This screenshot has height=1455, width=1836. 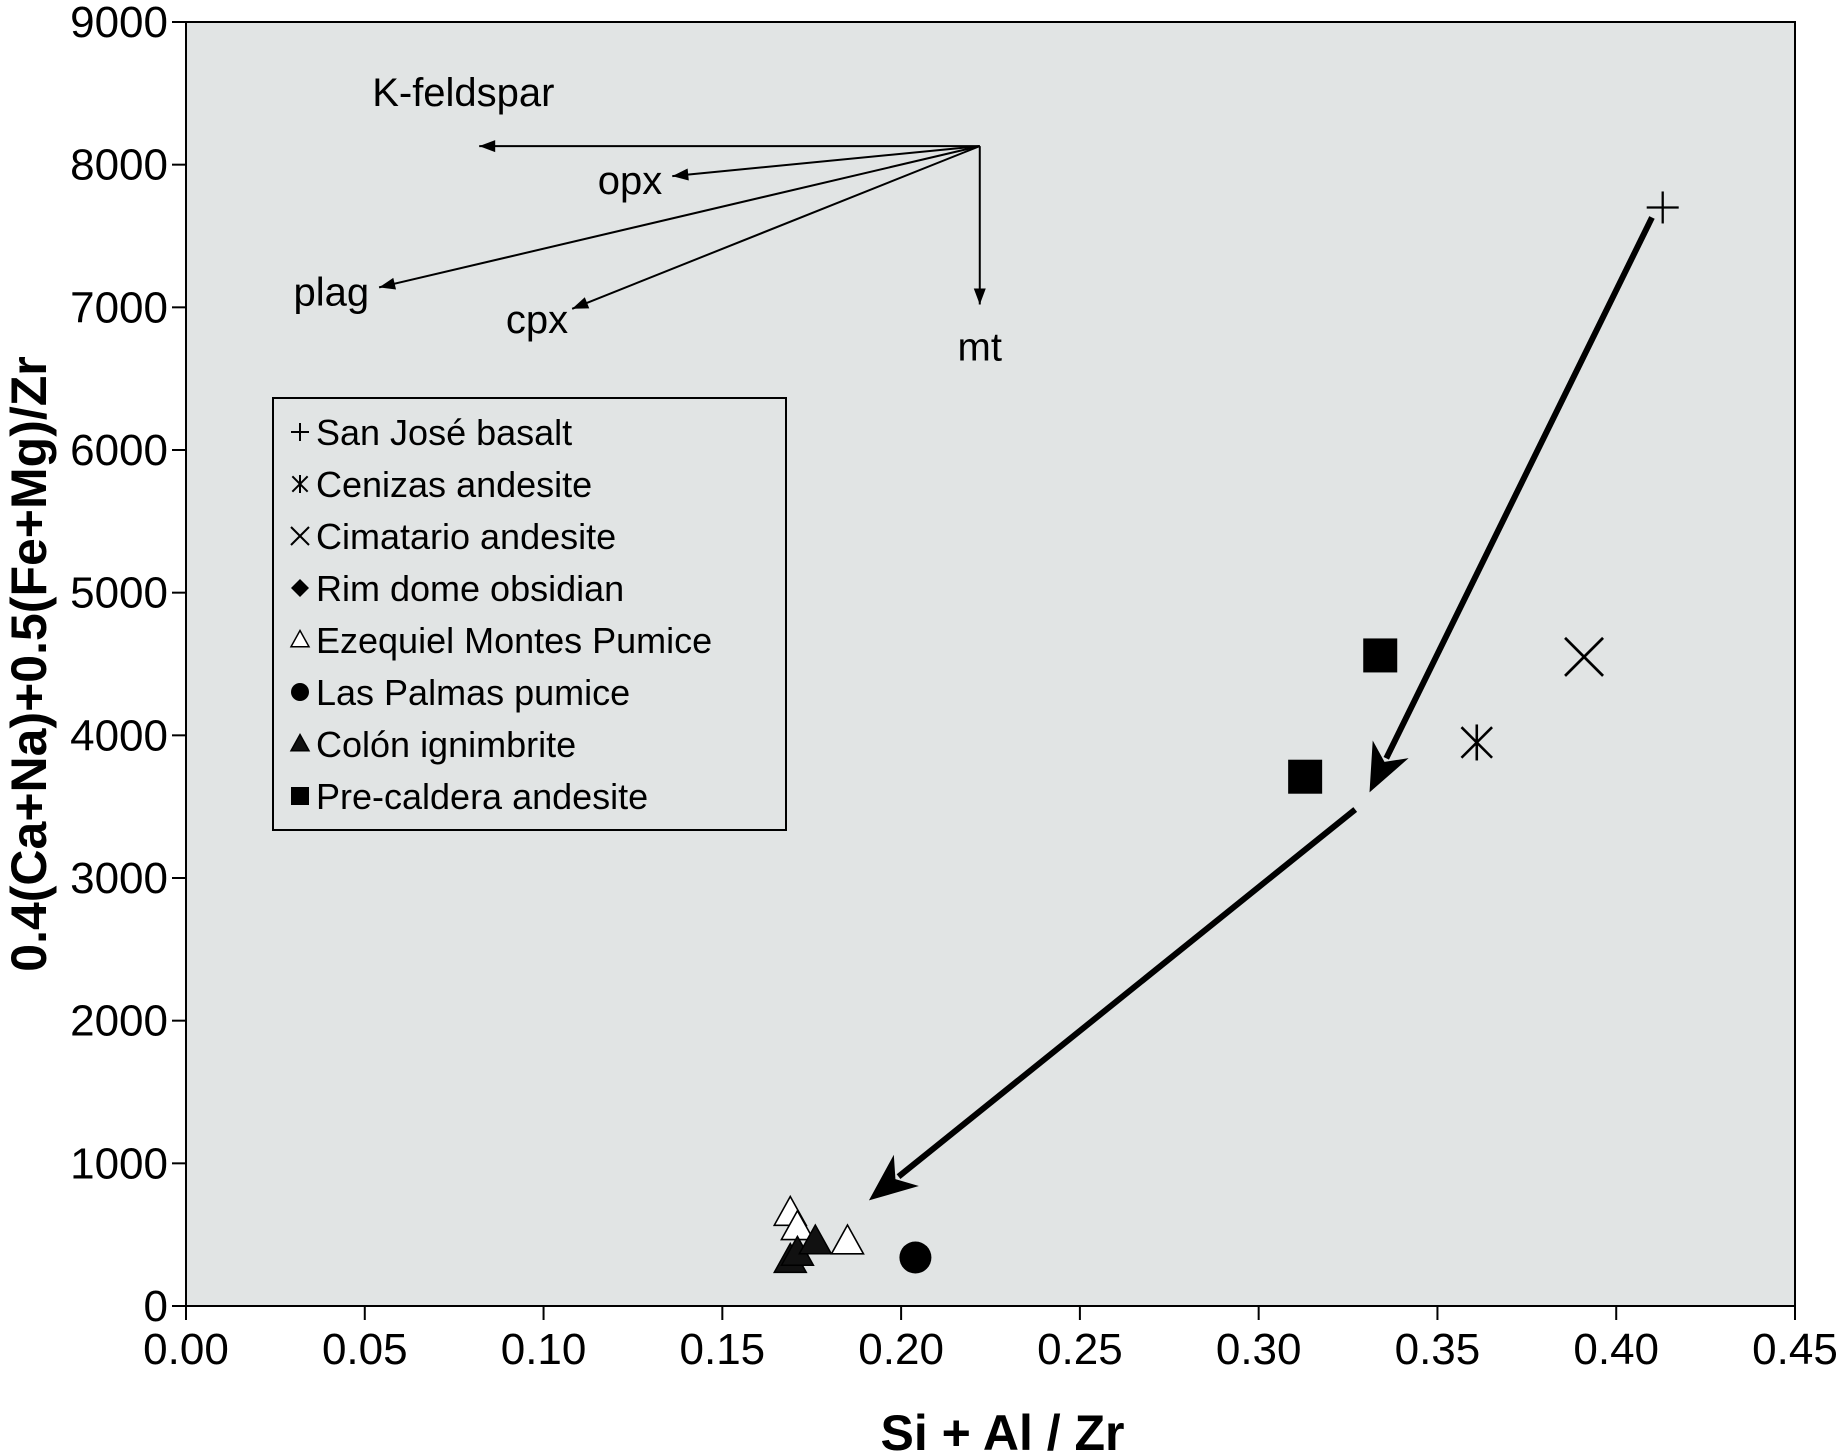 What do you see at coordinates (119, 307) in the screenshot?
I see `y-tick-label: 7000` at bounding box center [119, 307].